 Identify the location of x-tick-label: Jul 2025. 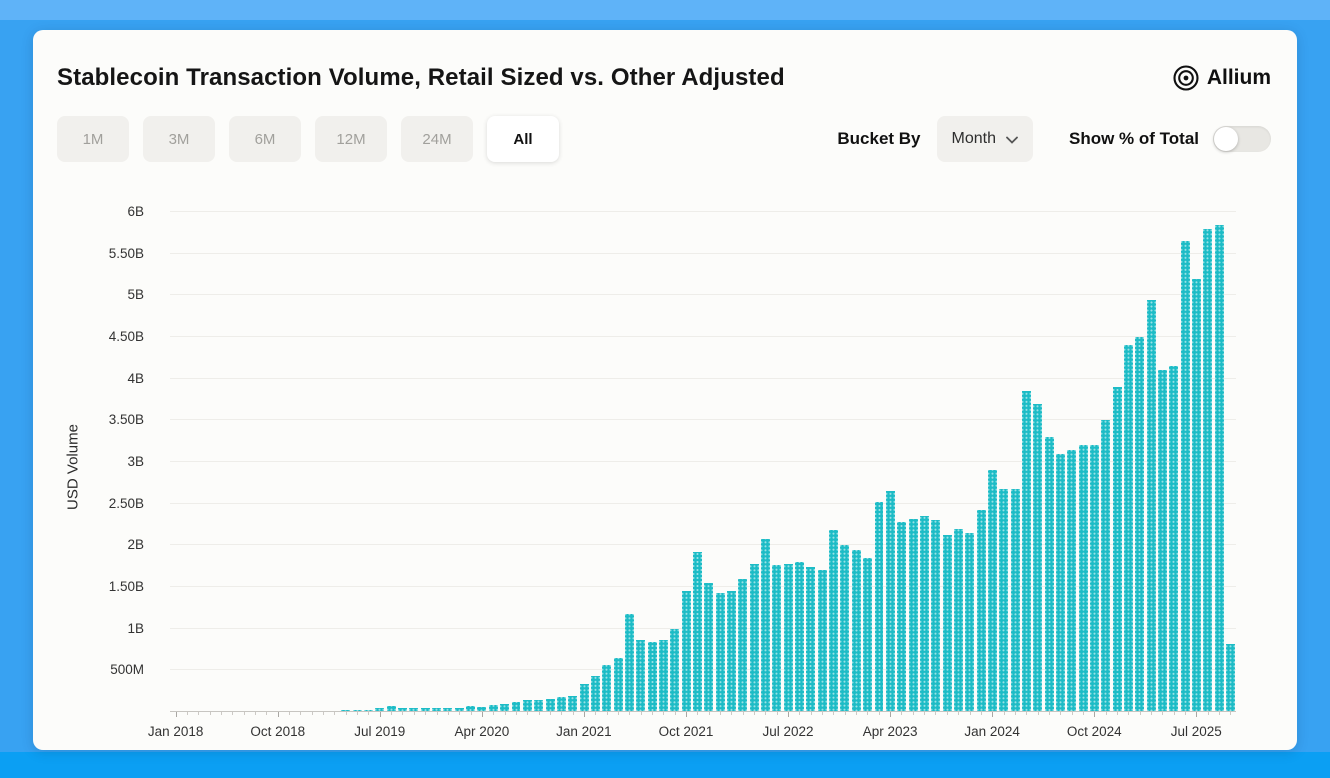
(1196, 731).